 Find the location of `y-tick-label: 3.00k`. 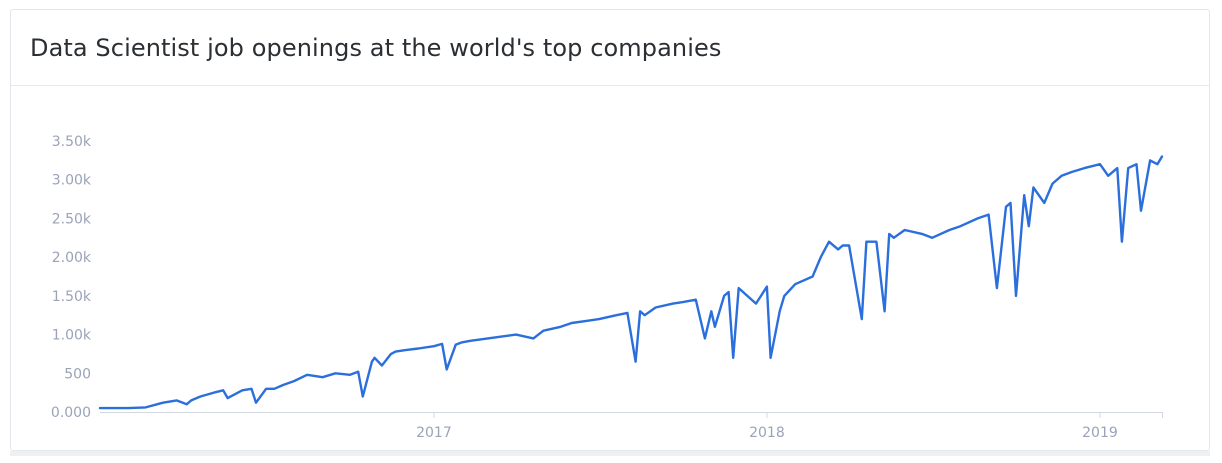

y-tick-label: 3.00k is located at coordinates (72, 181).